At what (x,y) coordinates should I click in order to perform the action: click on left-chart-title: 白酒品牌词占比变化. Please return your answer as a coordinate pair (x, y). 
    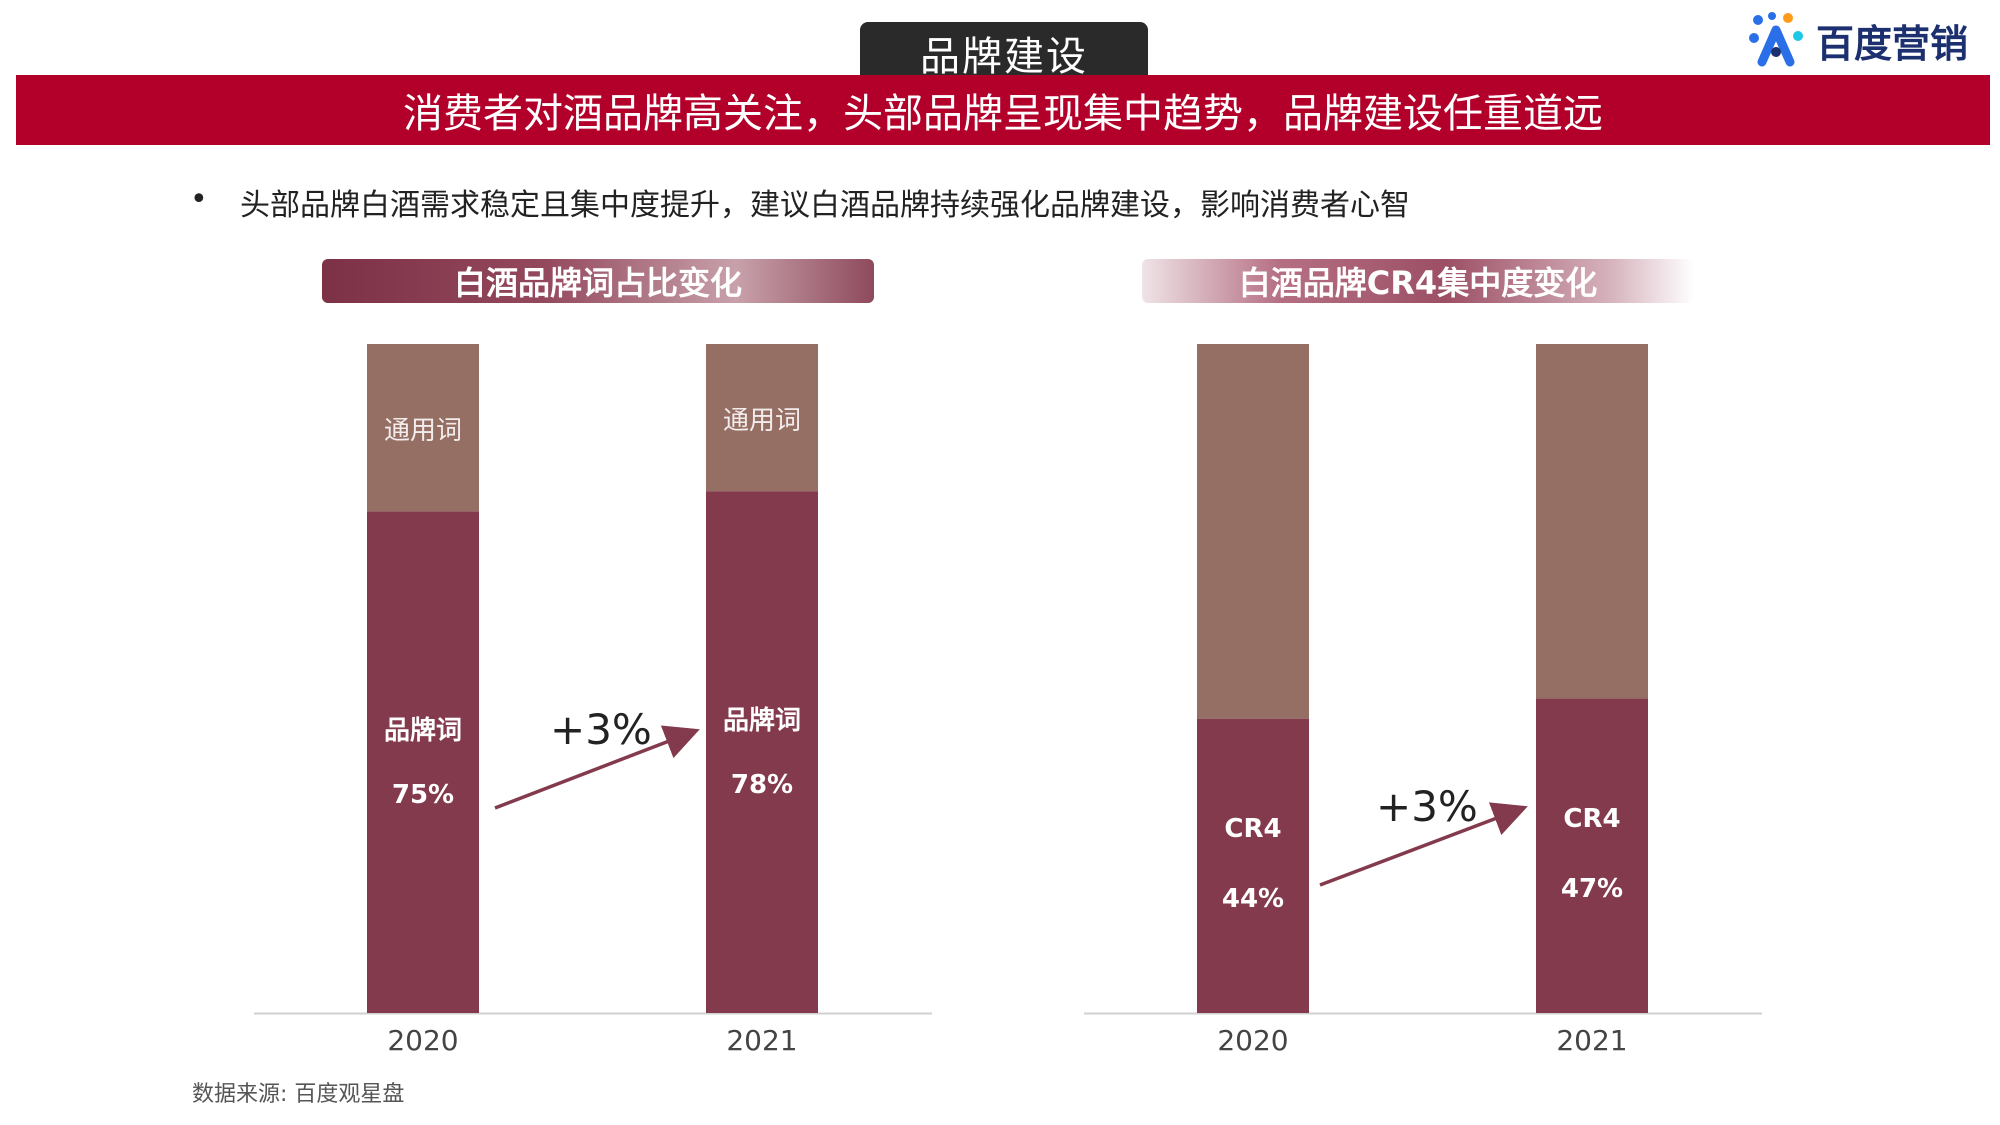
    Looking at the image, I should click on (598, 281).